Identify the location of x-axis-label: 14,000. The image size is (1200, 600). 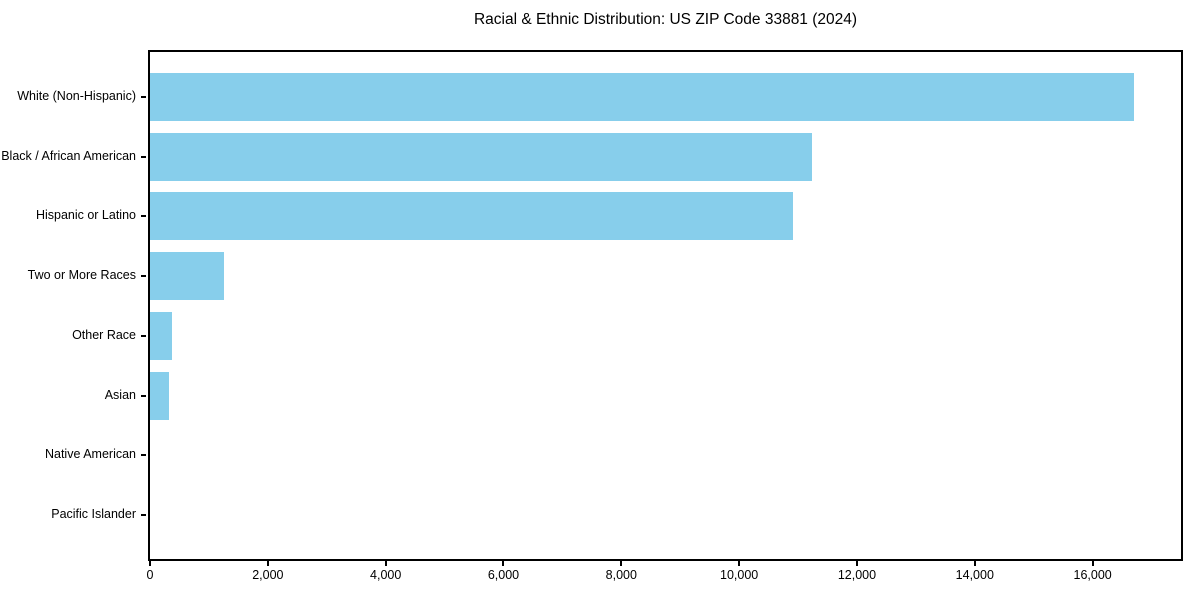
(974, 575).